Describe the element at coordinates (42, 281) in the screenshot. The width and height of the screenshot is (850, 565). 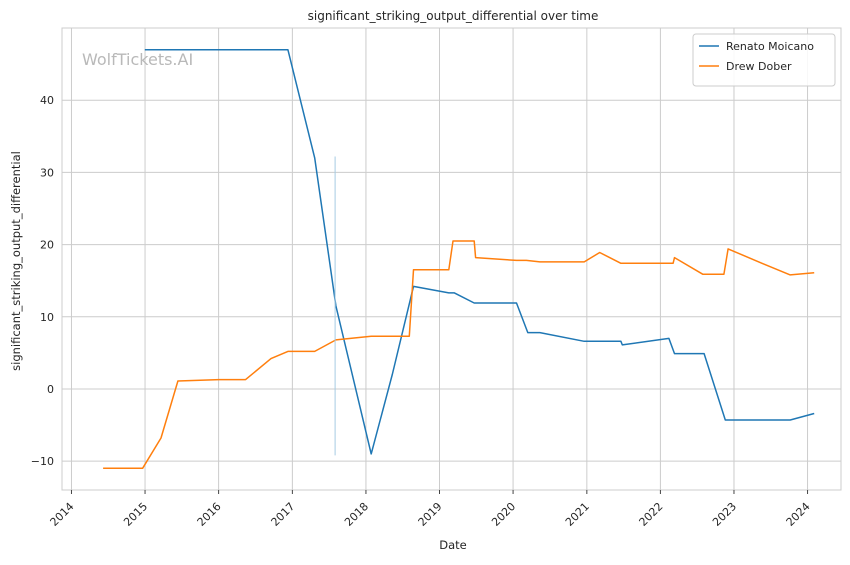
I see `y-axis-ticks: −10 0 10 20 30 40` at that location.